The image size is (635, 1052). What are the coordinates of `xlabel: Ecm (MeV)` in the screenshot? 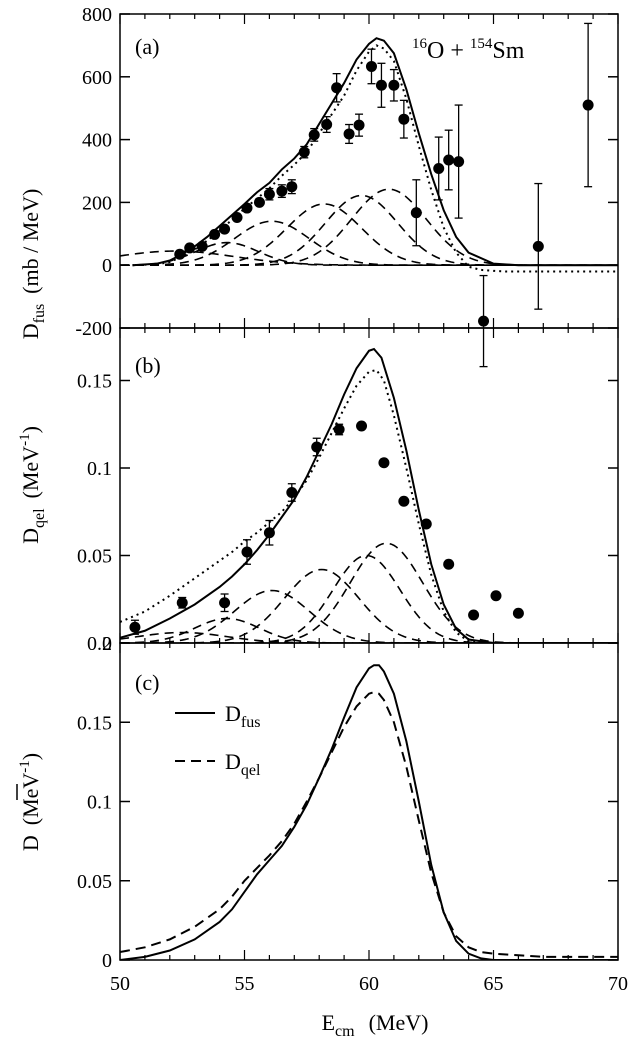 It's located at (375, 1025).